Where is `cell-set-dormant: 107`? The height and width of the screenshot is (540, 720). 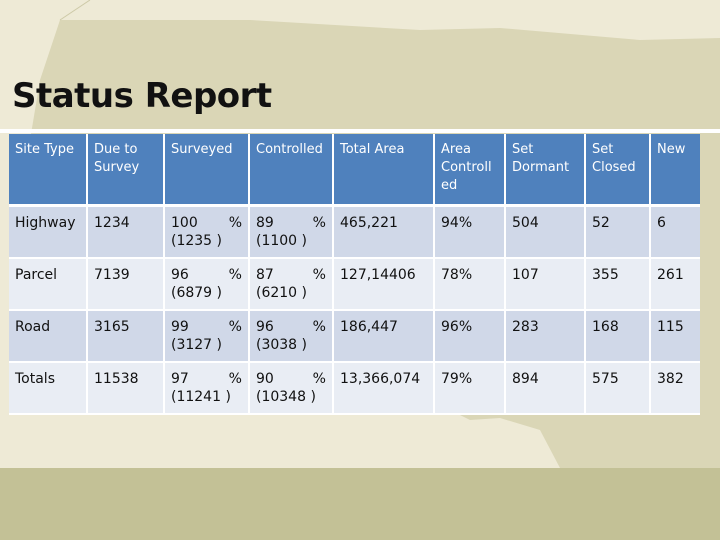
cell-set-dormant: 107 is located at coordinates (545, 284).